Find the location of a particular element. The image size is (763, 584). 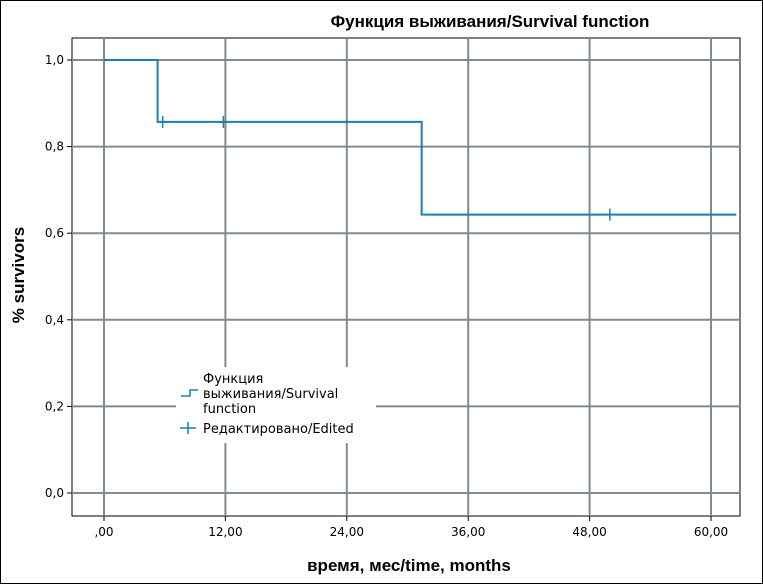

x-tick-label: 24,00 is located at coordinates (347, 532).